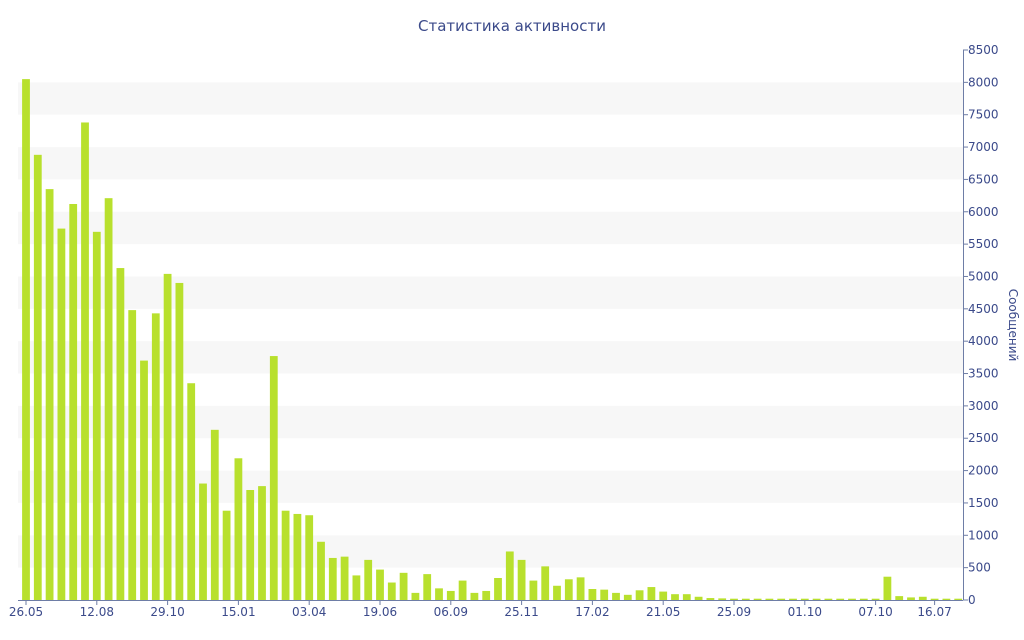  Describe the element at coordinates (26, 612) in the screenshot. I see `x-tick-label: 26.05` at that location.